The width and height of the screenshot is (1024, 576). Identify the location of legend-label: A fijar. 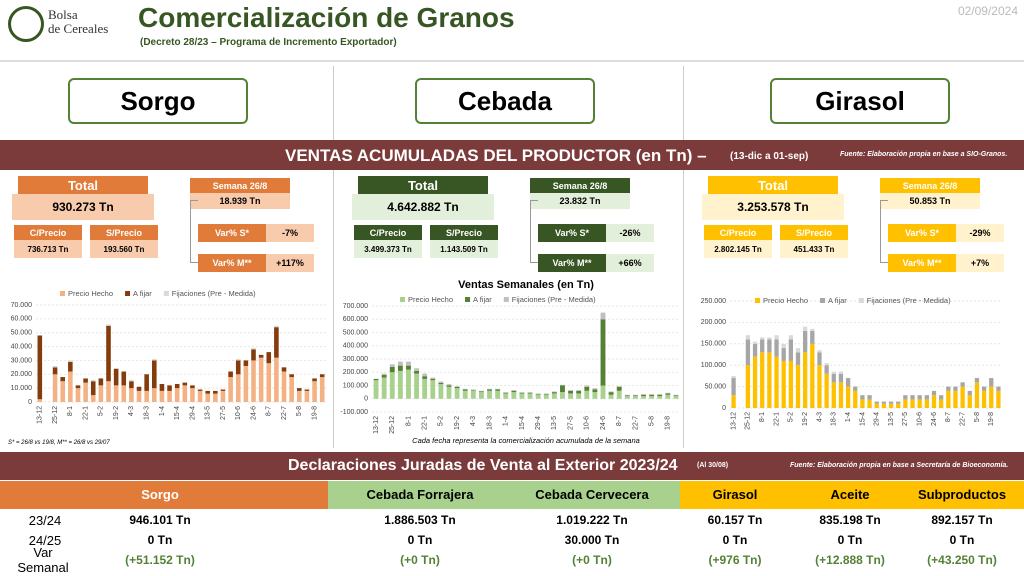
(142, 293).